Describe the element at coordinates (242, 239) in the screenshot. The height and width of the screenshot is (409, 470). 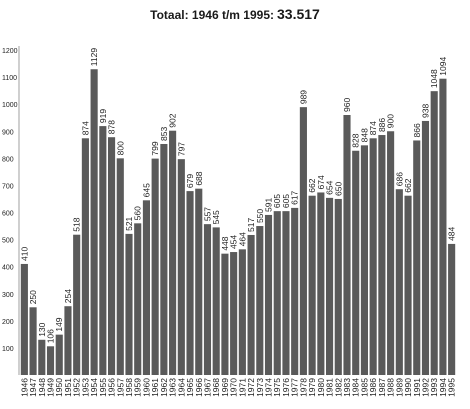
I see `bar-value-label: 464` at that location.